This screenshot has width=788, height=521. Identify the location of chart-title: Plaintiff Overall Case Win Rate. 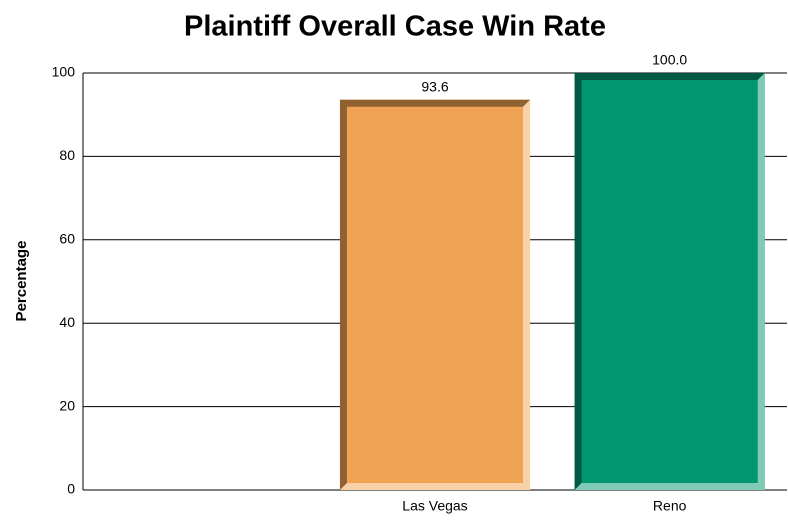
(395, 27).